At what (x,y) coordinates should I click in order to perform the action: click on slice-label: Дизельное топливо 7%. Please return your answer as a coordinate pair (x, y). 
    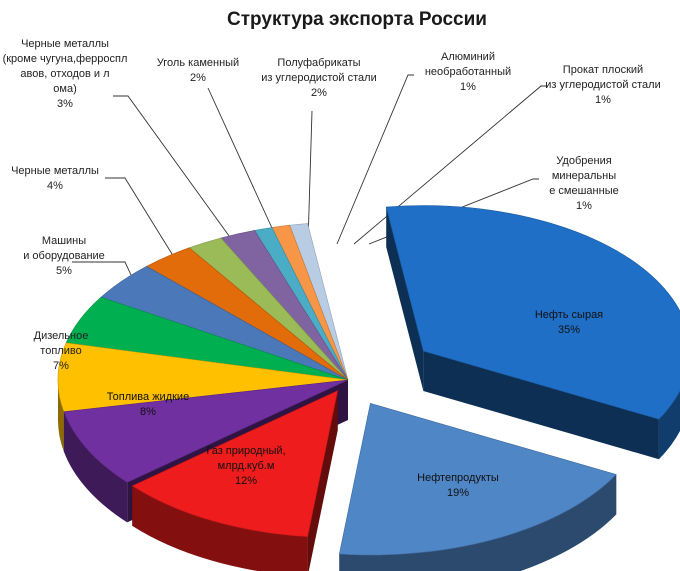
    Looking at the image, I should click on (61, 351).